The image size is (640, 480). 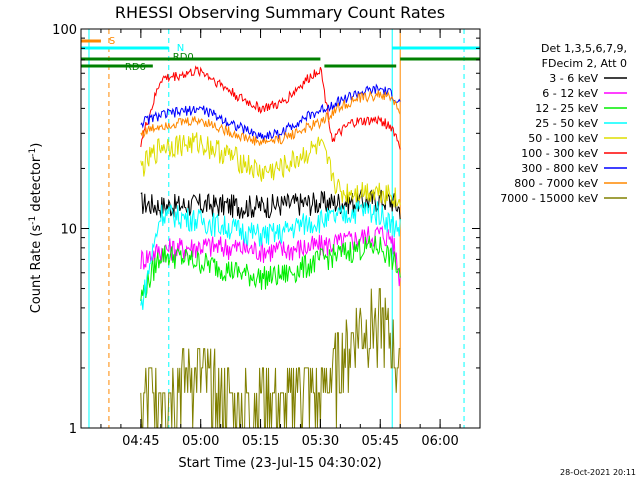 I want to click on y-tick-label-10: 10, so click(x=68, y=230).